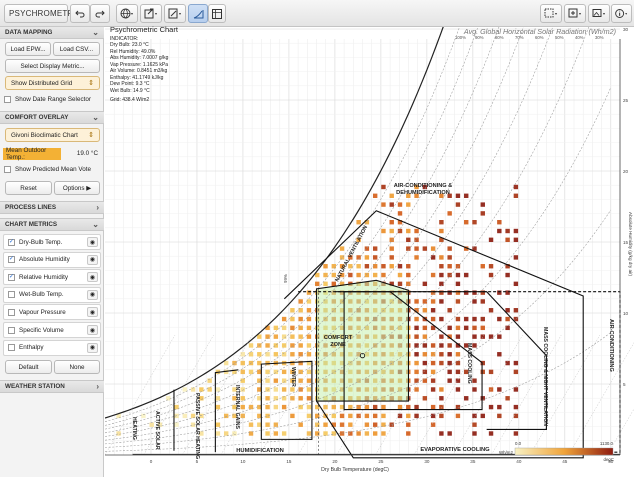  I want to click on pmv-toggle: Show Predicted Mean Vote, so click(47, 169).